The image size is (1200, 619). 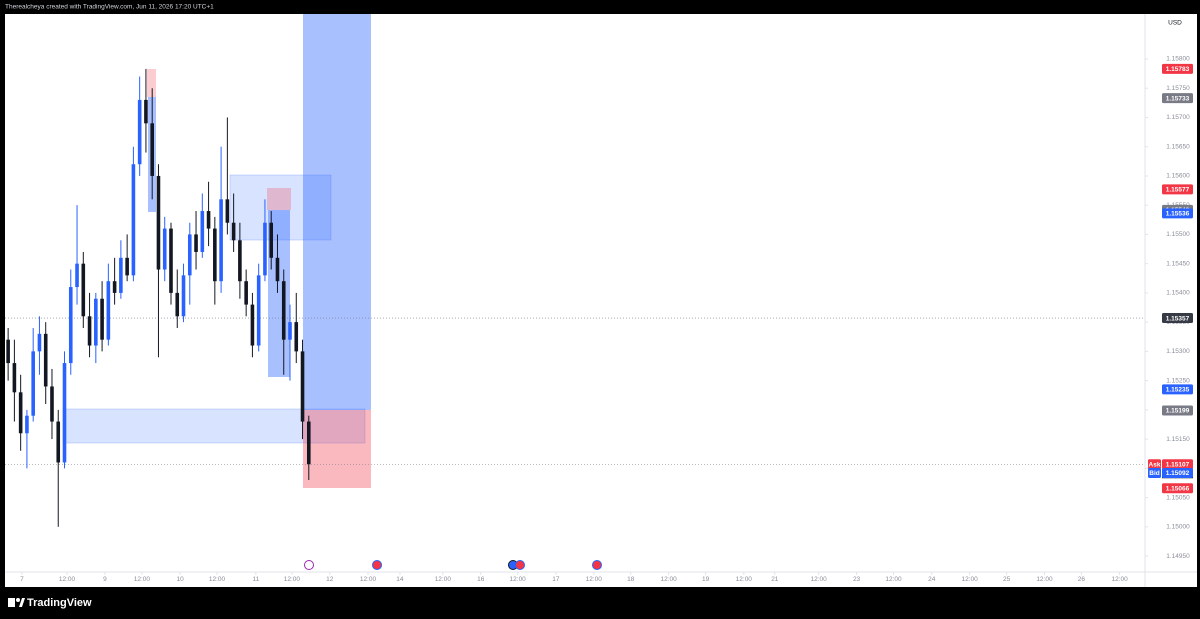 I want to click on x-tick-label: 12, so click(x=330, y=579).